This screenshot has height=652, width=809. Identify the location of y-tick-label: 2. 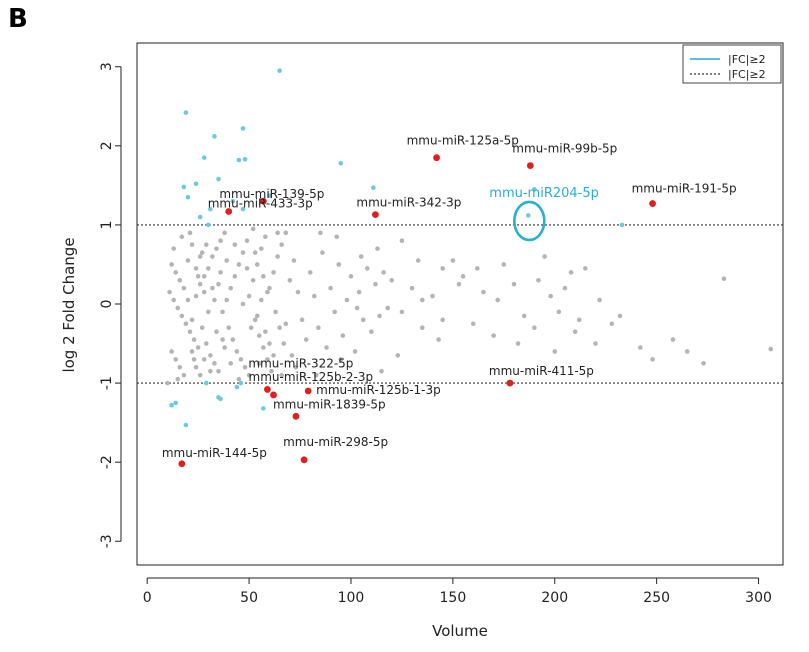
(107, 145).